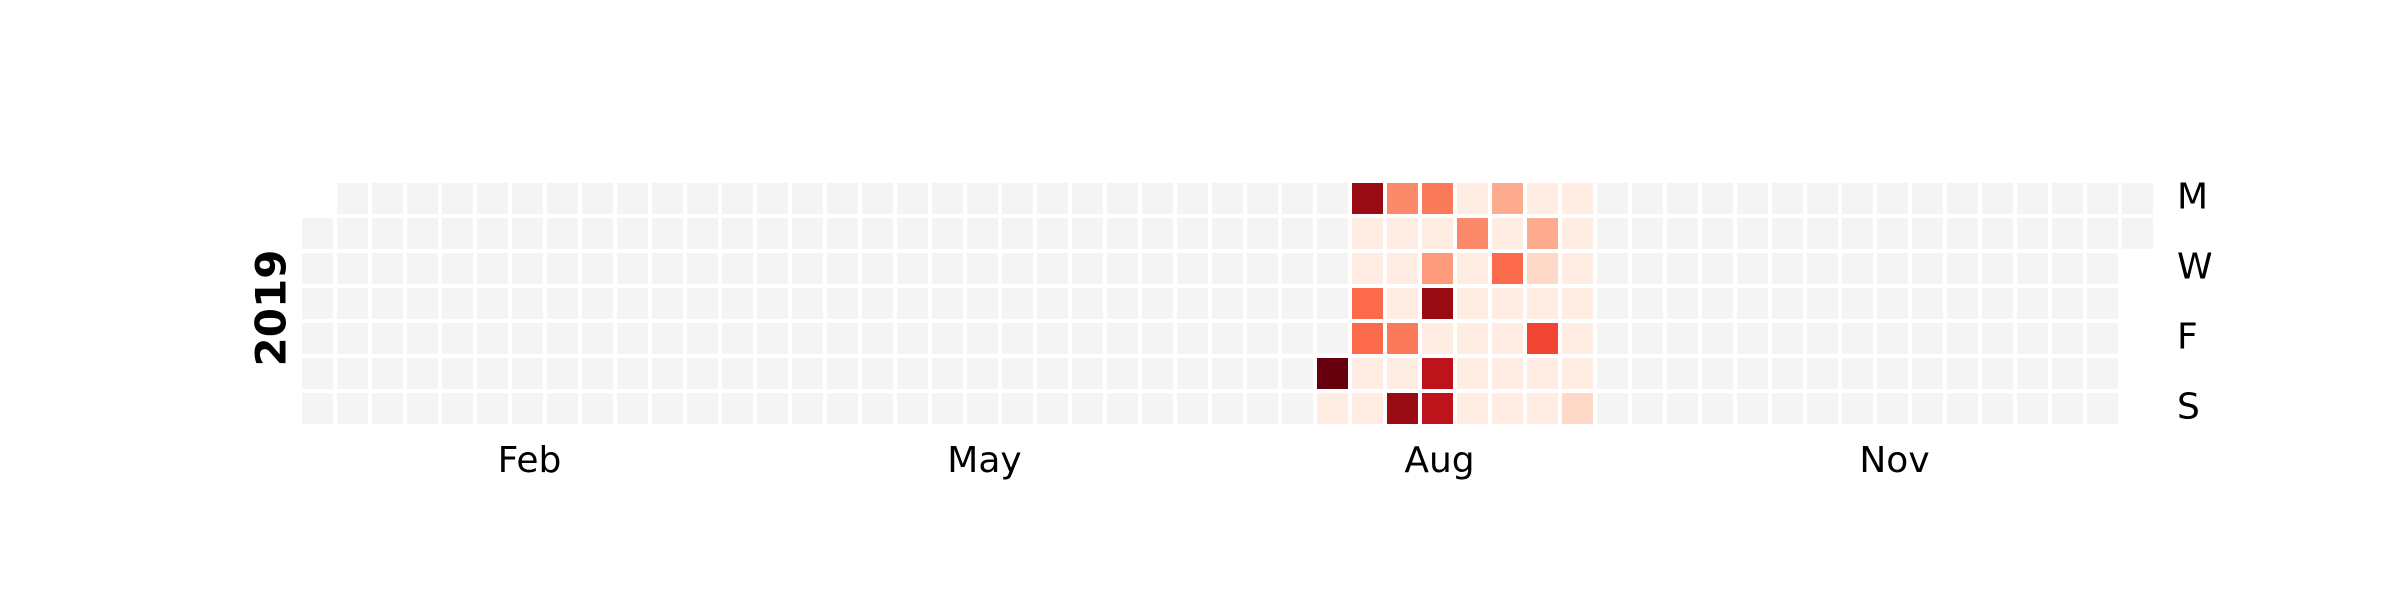 This screenshot has height=600, width=2400. What do you see at coordinates (1214, 460) in the screenshot?
I see `month-labels: Feb May Aug Nov` at bounding box center [1214, 460].